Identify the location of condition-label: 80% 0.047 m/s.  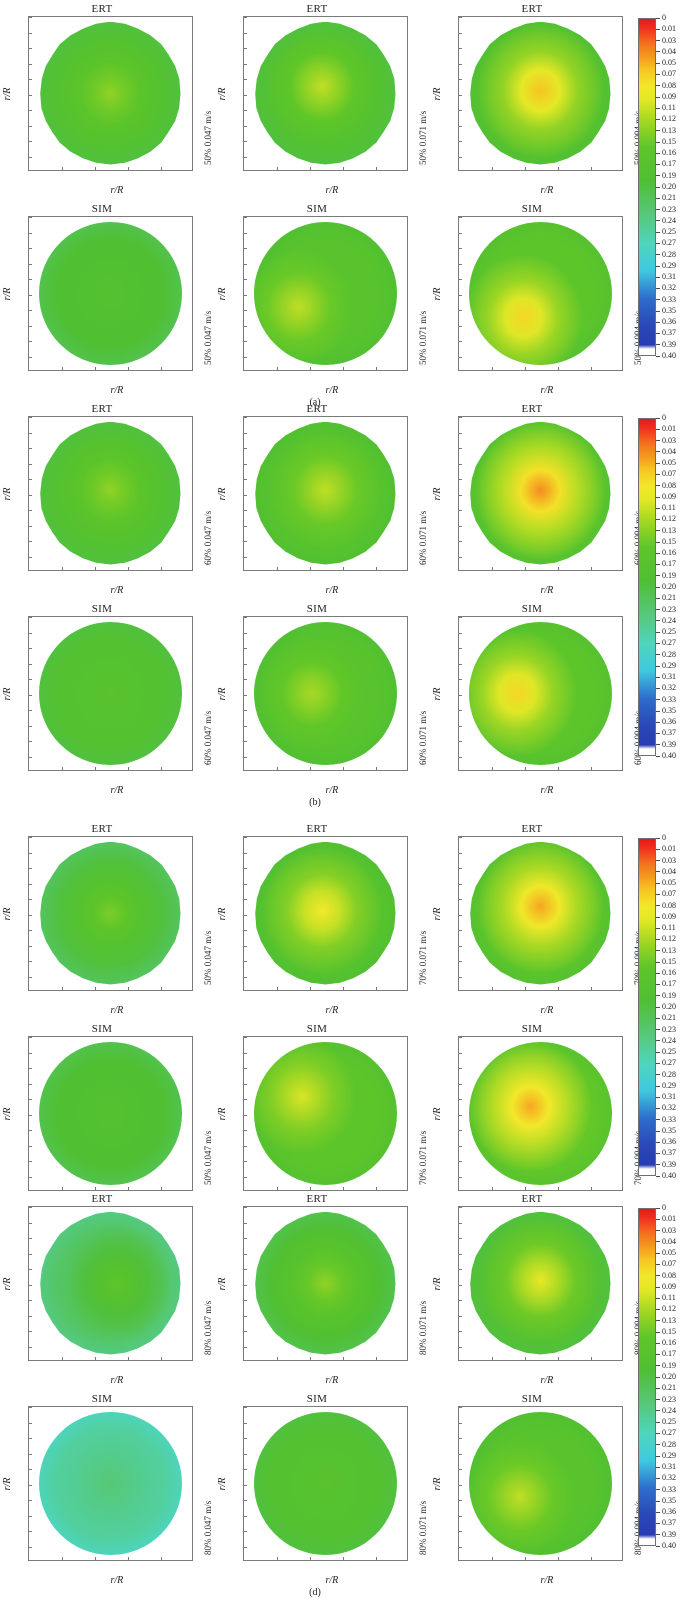
(208, 1327).